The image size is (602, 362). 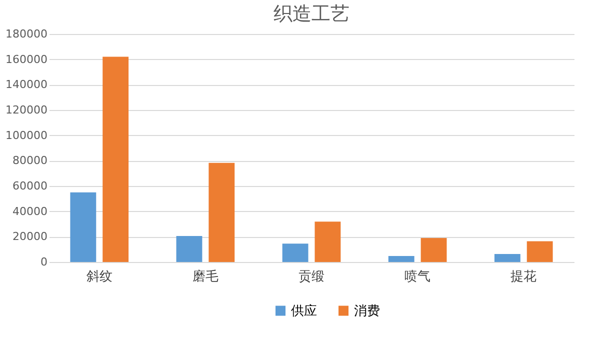 I want to click on x-tick-label: 喷气, so click(x=417, y=277).